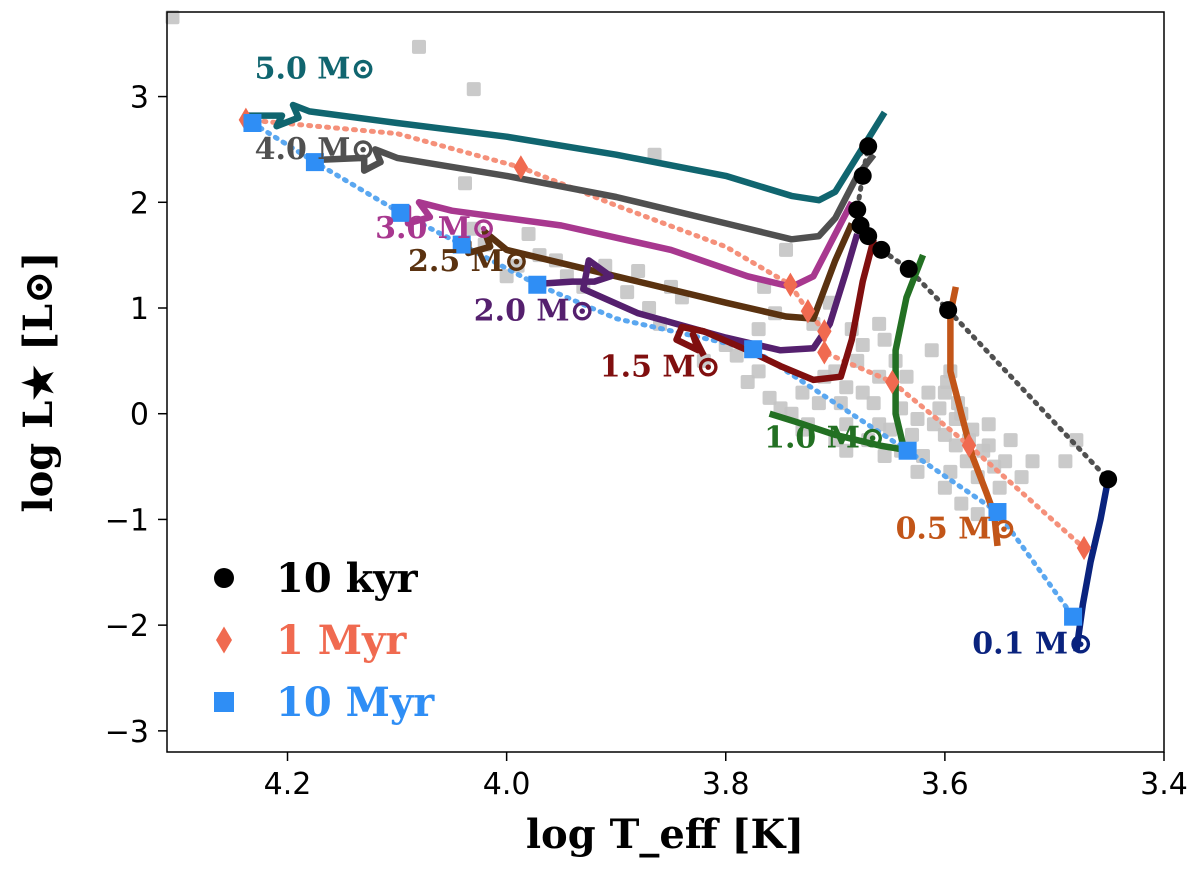 Image resolution: width=1200 pixels, height=896 pixels. What do you see at coordinates (824, 438) in the screenshot?
I see `track-label-1-0-m: 1.0 M⊙` at bounding box center [824, 438].